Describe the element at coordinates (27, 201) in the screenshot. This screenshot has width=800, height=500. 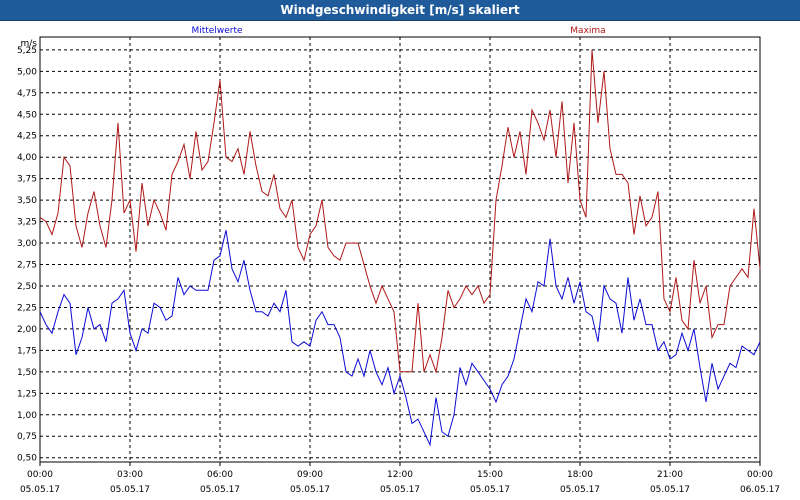
I see `y-tick-label: 3,50` at that location.